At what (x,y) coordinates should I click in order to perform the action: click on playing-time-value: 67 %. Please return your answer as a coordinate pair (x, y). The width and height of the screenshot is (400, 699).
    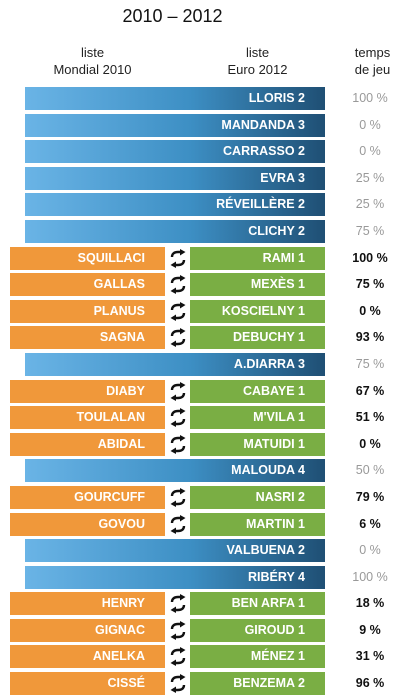
    Looking at the image, I should click on (370, 390).